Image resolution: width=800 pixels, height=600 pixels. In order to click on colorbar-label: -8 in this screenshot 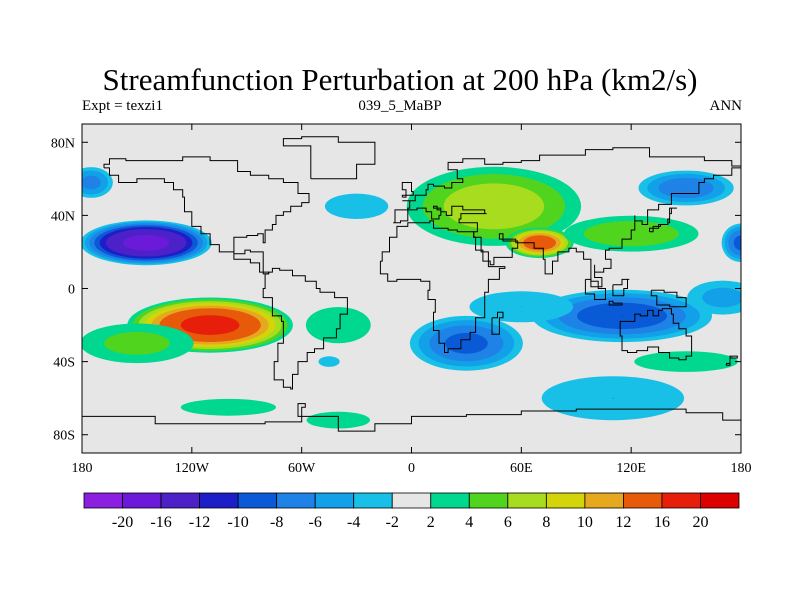, I will do `click(276, 522)`.